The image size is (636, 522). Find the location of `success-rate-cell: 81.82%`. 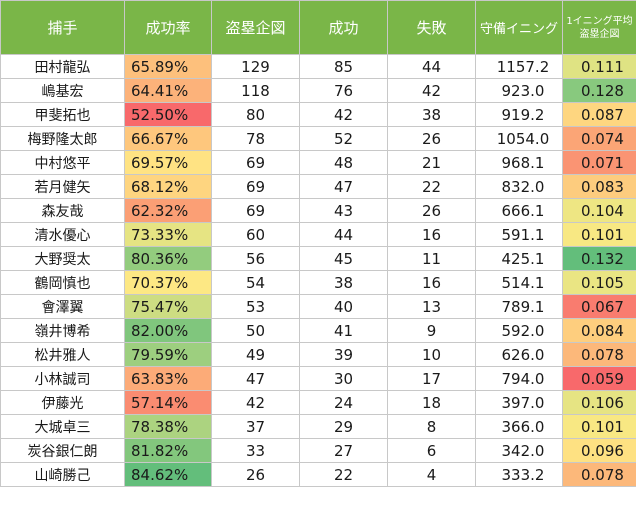

success-rate-cell: 81.82% is located at coordinates (168, 450).